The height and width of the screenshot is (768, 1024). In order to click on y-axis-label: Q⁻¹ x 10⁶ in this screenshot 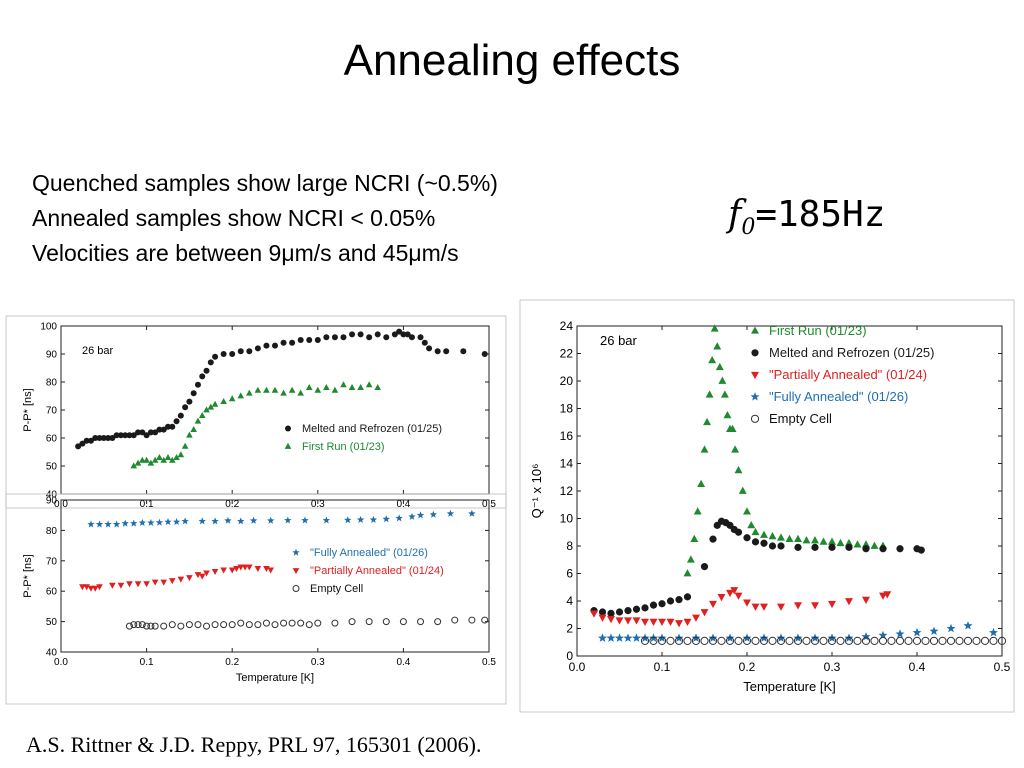, I will do `click(536, 491)`.